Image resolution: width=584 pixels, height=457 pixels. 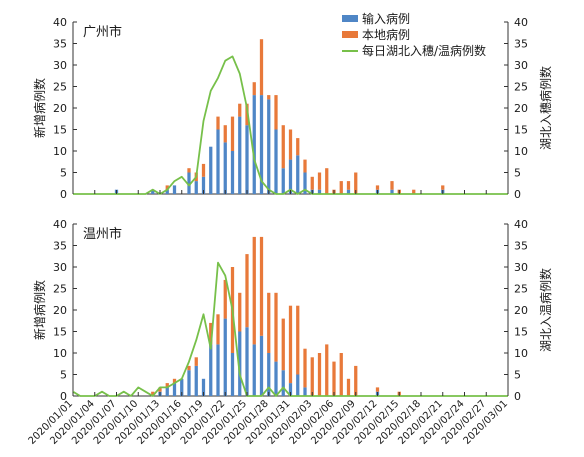 I want to click on y2-tick-label: 35, so click(x=521, y=44).